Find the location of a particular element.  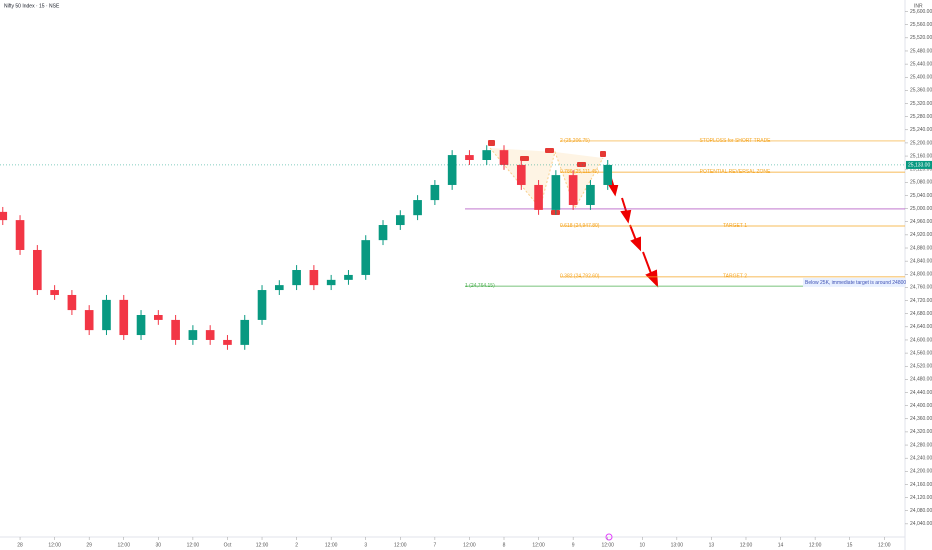

x-tick-label: 2 is located at coordinates (296, 545).